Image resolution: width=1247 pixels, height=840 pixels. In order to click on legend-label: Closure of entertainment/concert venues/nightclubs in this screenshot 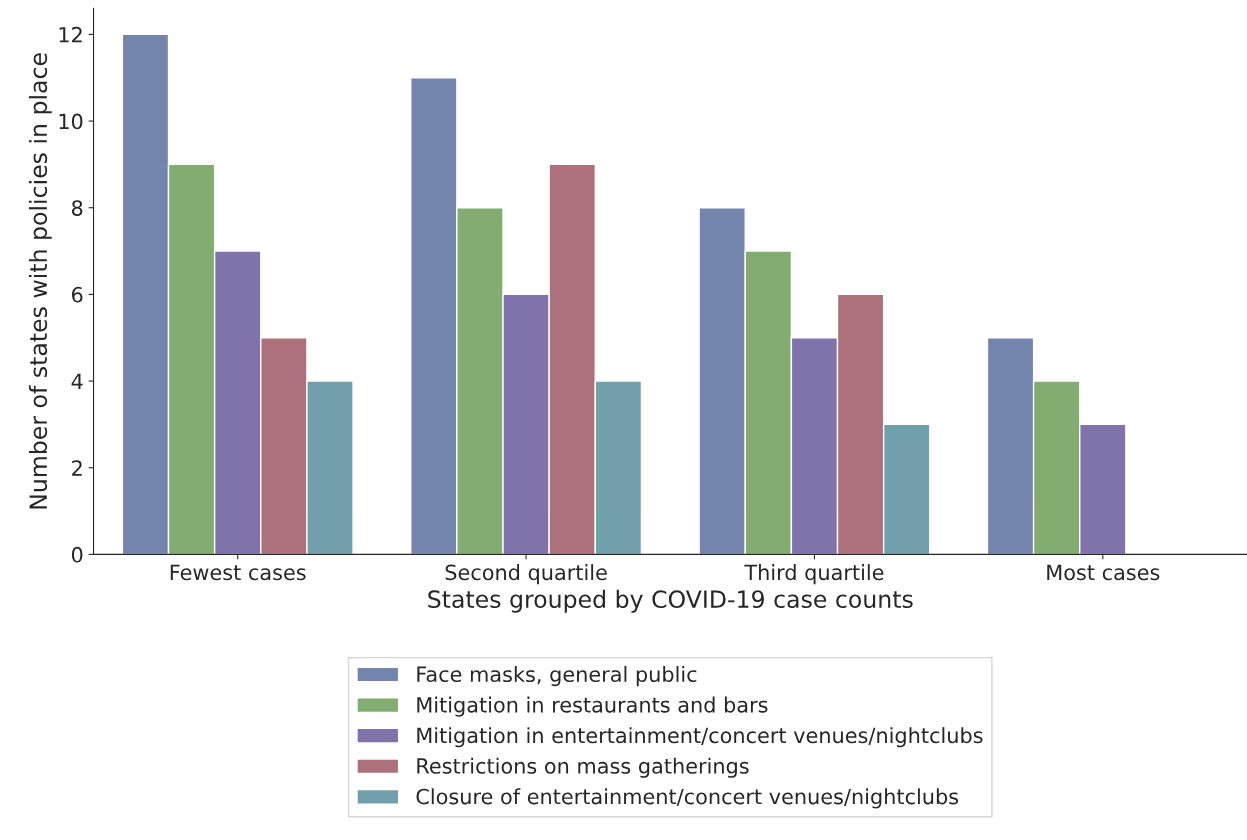, I will do `click(687, 798)`.